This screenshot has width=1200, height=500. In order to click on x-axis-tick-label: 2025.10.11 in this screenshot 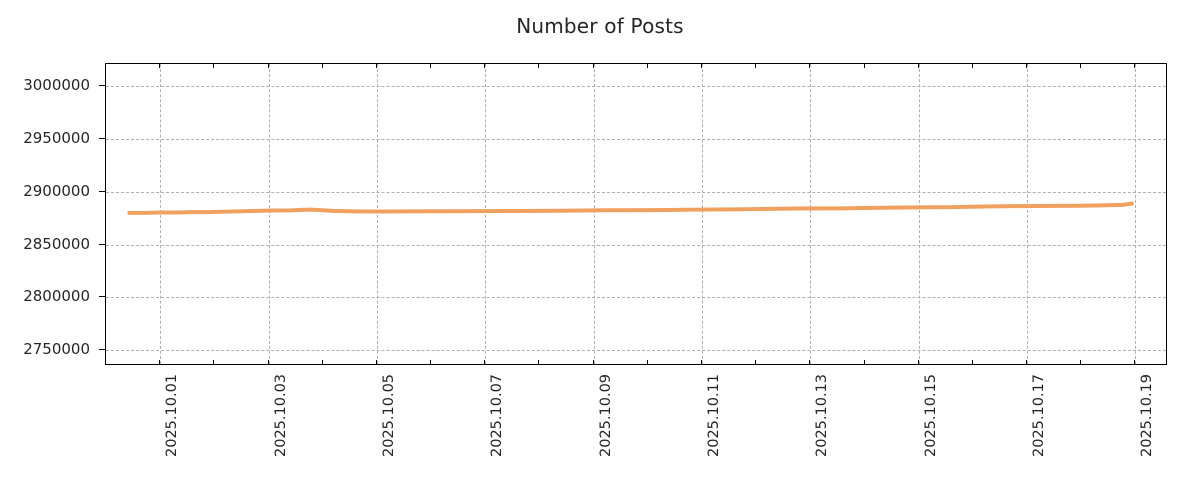, I will do `click(714, 415)`.